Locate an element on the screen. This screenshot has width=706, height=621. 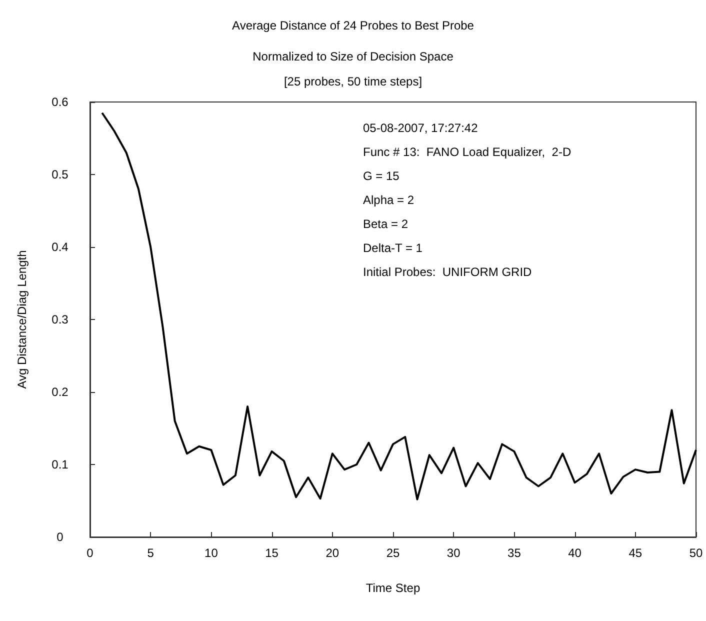
x-tick-label: 40 is located at coordinates (575, 553).